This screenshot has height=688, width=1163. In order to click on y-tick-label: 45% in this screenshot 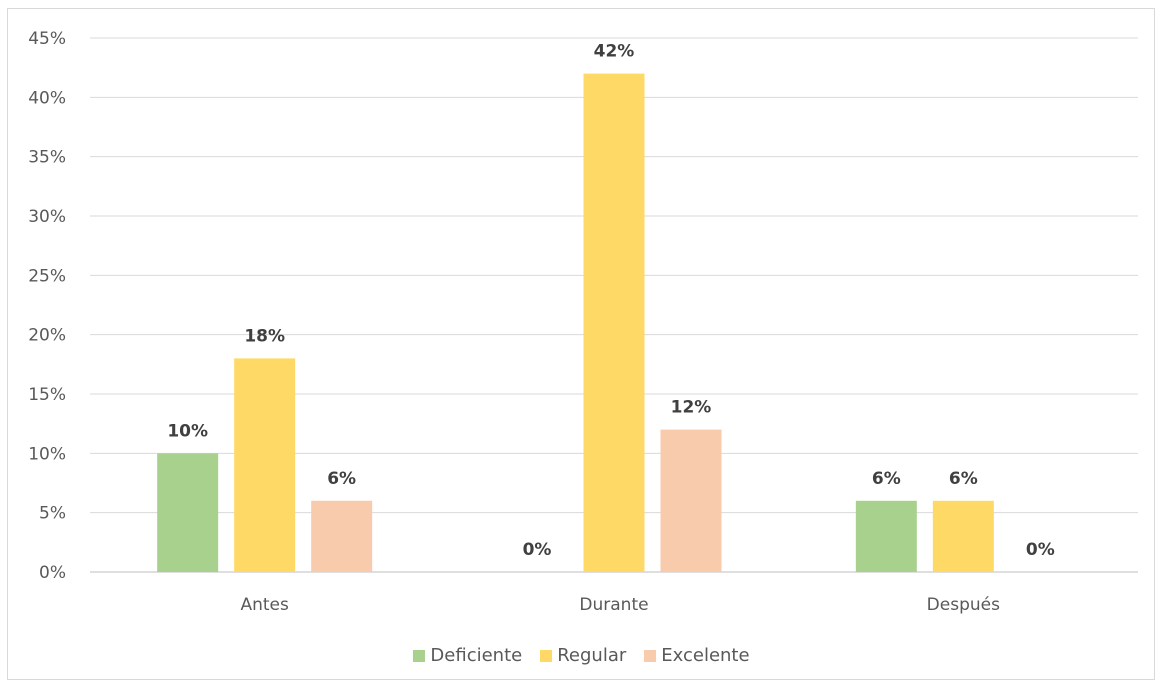, I will do `click(47, 39)`.